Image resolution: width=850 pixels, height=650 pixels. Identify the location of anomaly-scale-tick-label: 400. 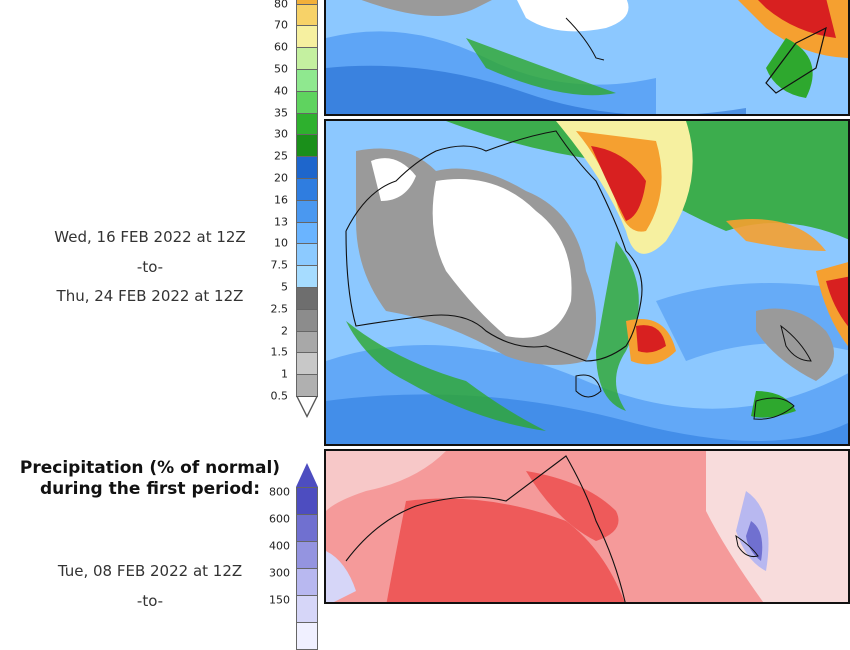
(279, 546).